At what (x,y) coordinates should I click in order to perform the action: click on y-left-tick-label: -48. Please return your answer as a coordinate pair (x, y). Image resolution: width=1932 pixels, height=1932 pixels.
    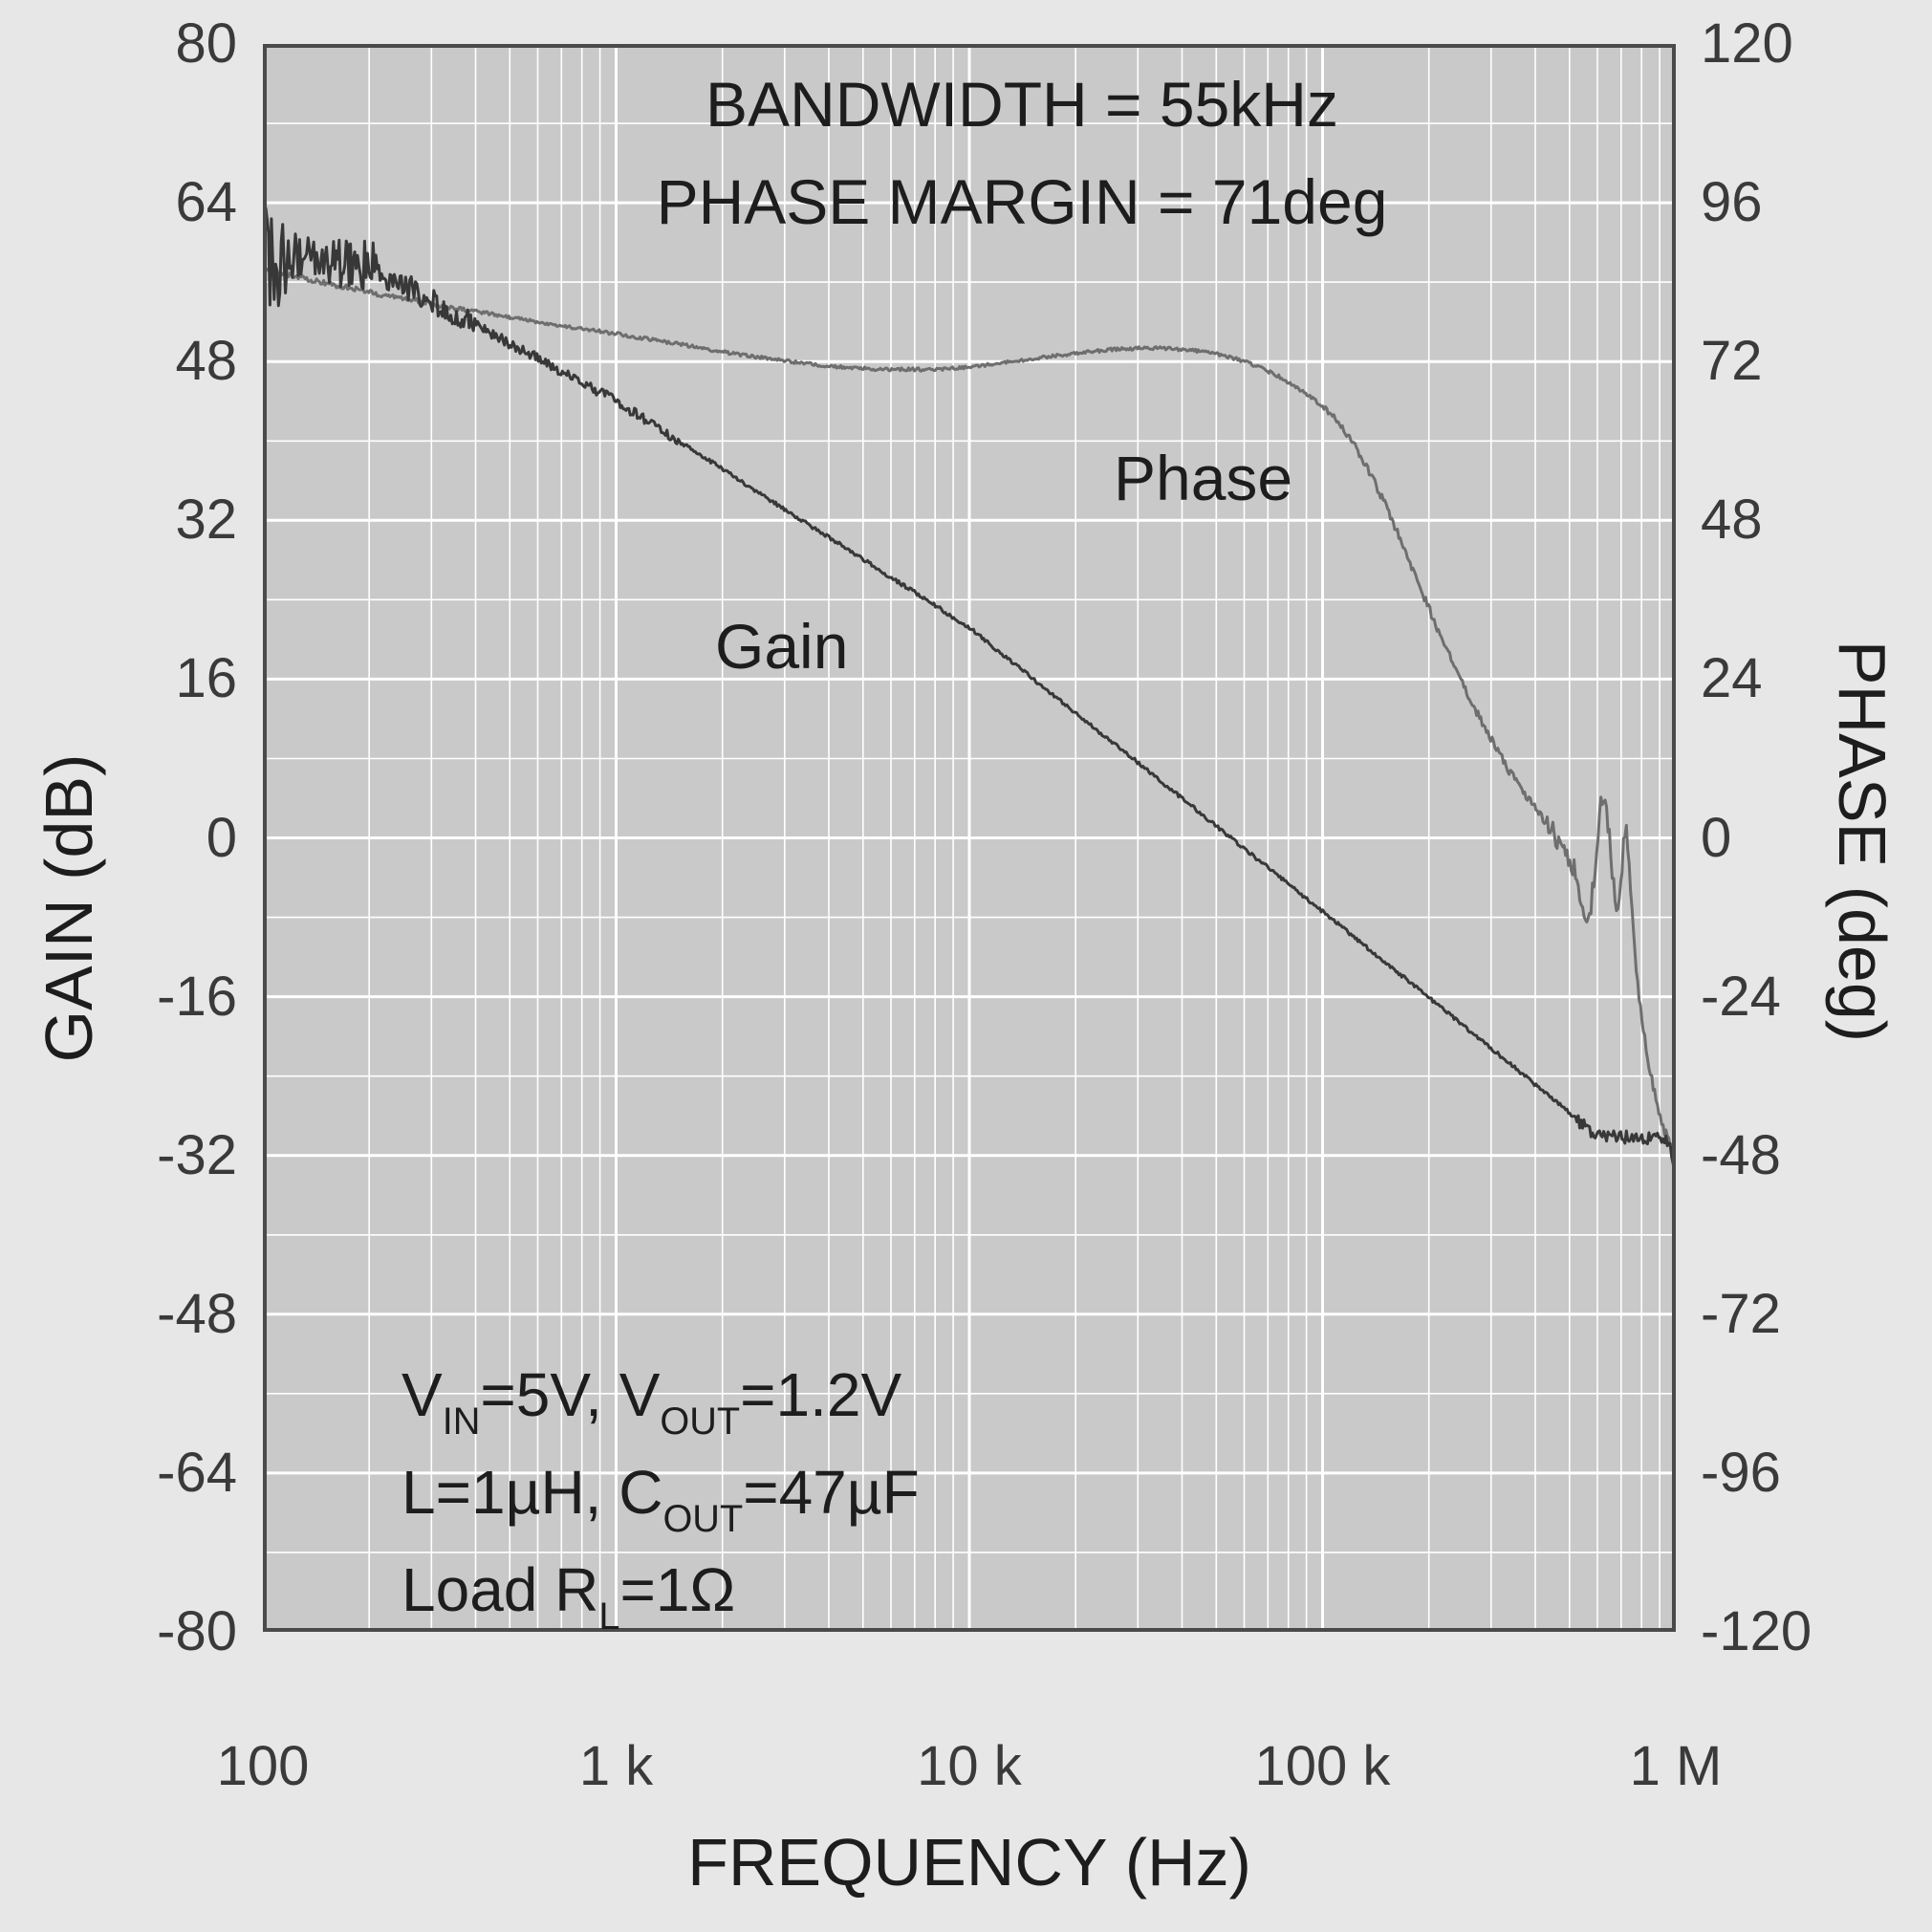
    Looking at the image, I should click on (197, 1313).